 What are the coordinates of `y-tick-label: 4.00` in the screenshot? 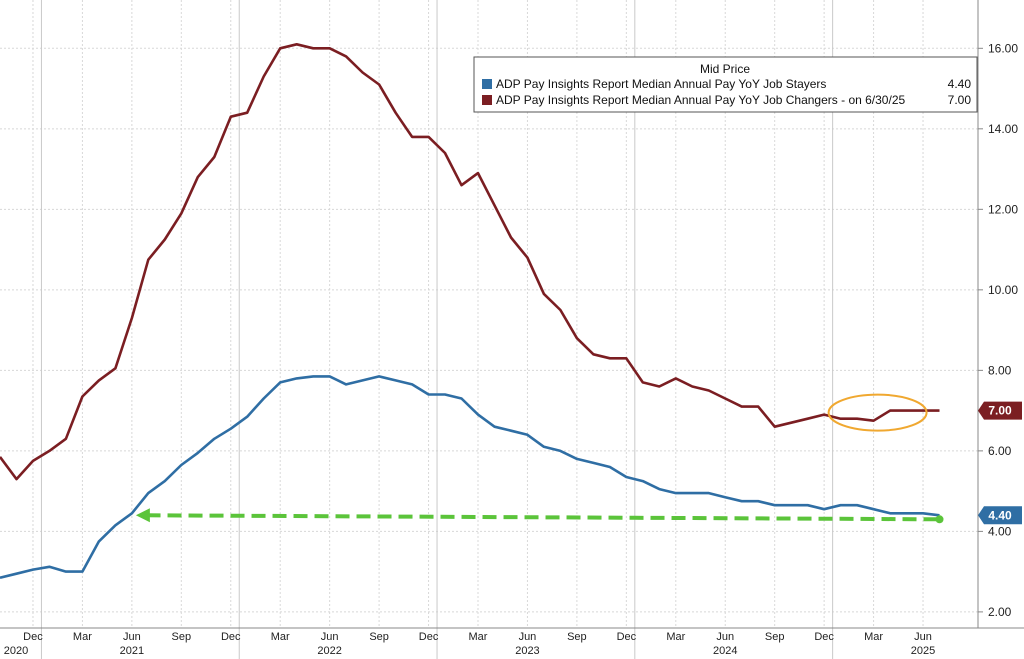 It's located at (1000, 531).